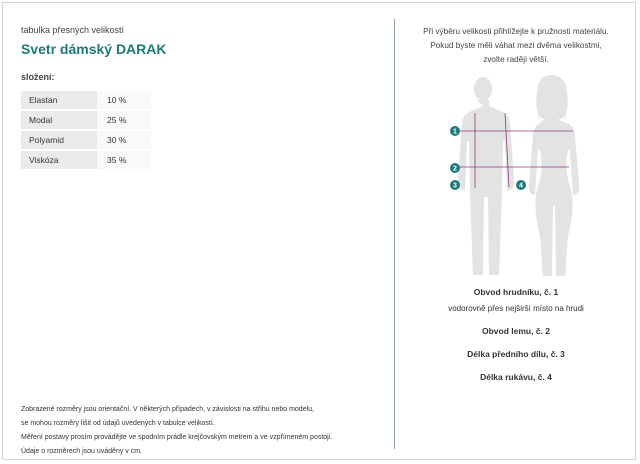 Image resolution: width=640 pixels, height=464 pixels. I want to click on marker-1: 1, so click(455, 131).